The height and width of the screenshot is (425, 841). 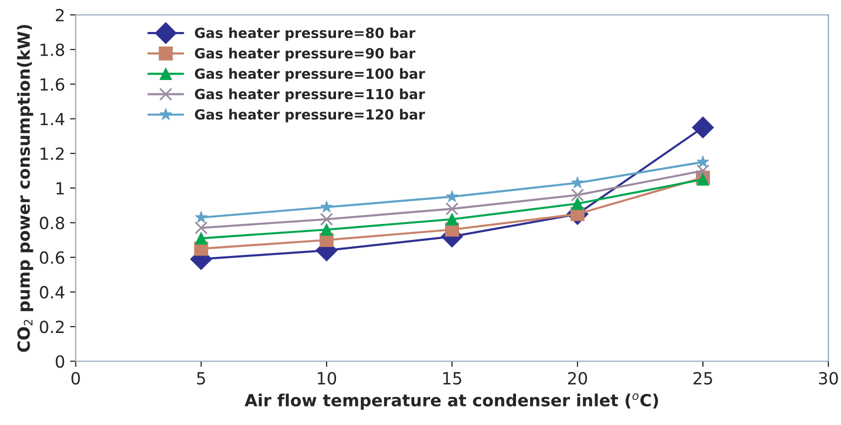 I want to click on legend-label: Gas heater pressure=100 bar, so click(x=310, y=75).